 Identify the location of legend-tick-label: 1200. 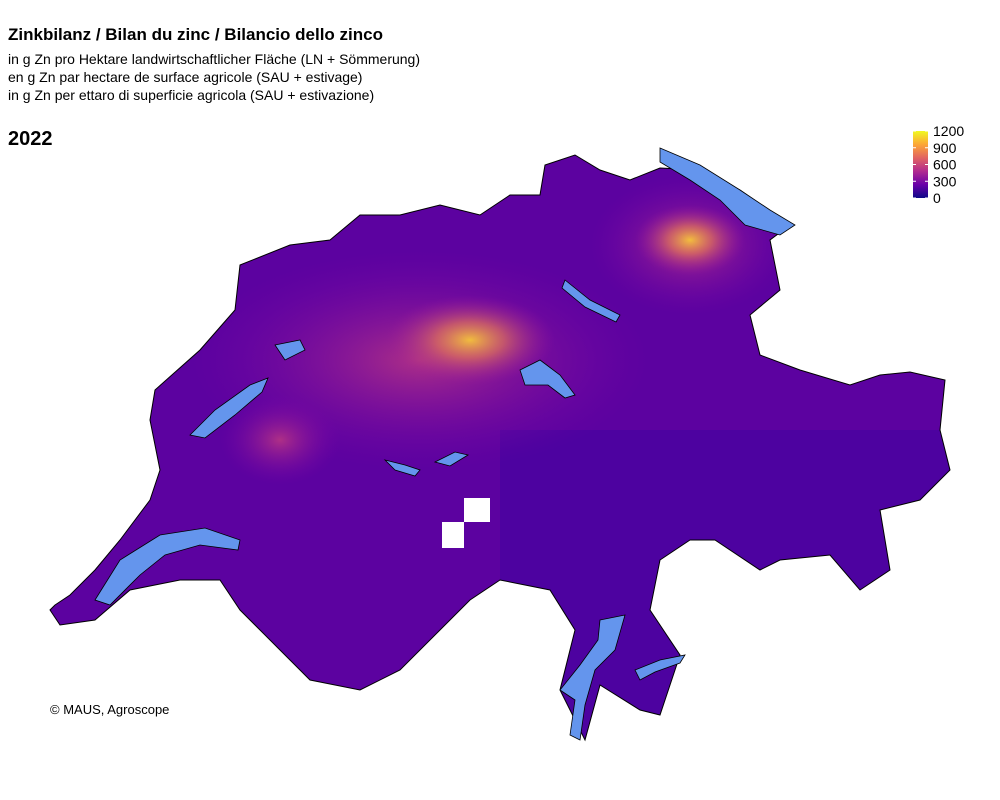
(948, 131).